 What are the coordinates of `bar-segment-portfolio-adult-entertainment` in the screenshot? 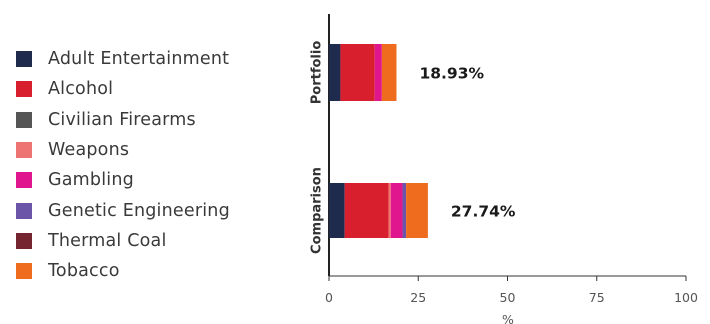 It's located at (335, 72).